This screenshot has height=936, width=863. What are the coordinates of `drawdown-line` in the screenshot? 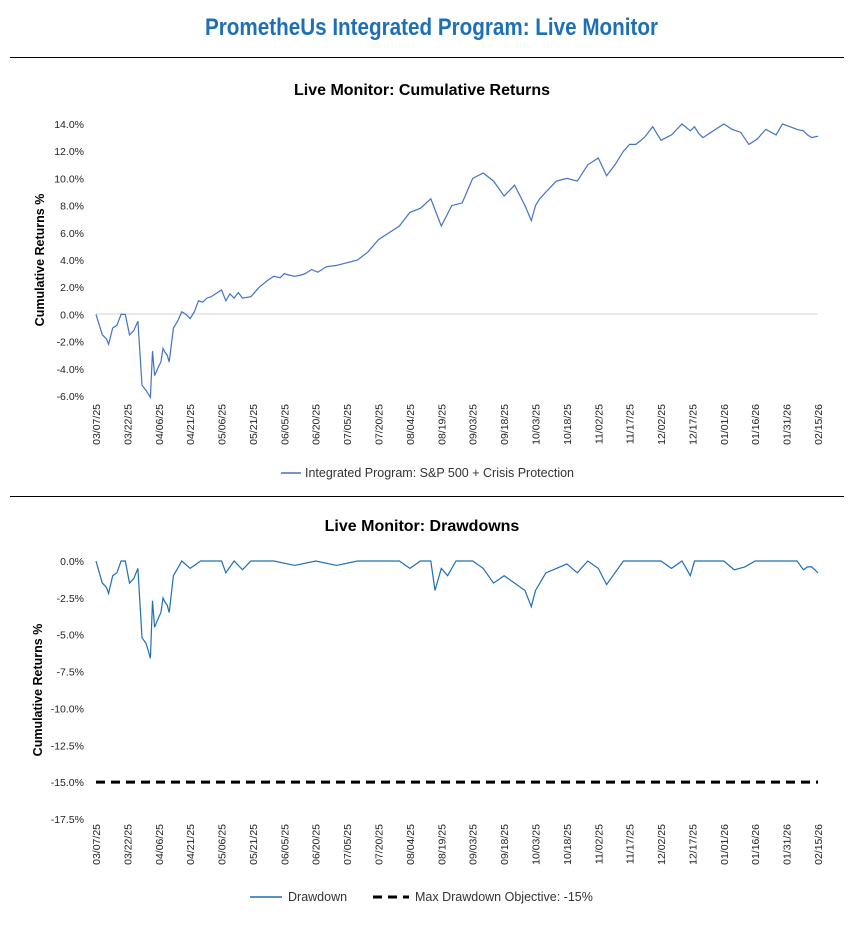 It's located at (457, 609).